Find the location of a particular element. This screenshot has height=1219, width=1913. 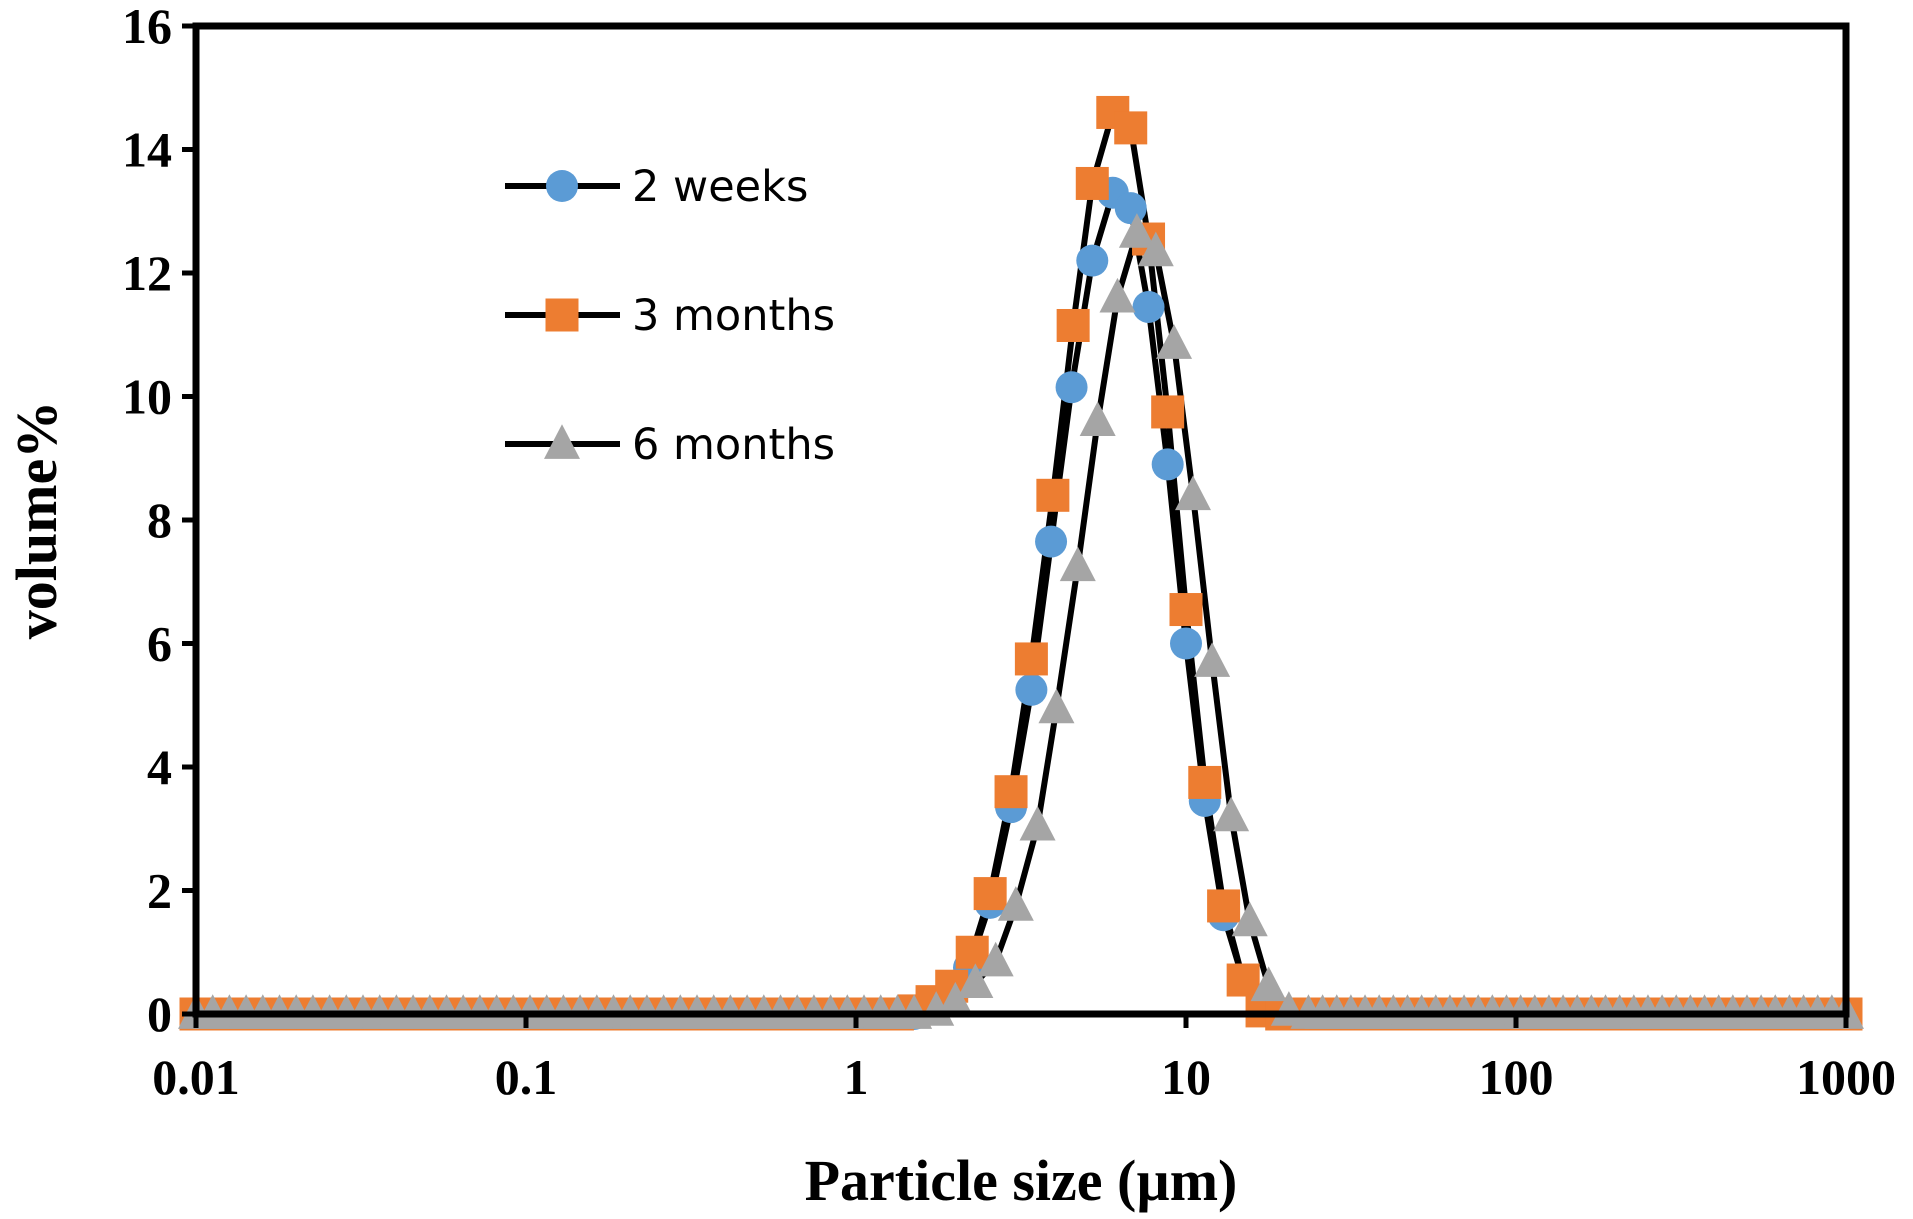

x-tick-label: 1000 is located at coordinates (1846, 1077).